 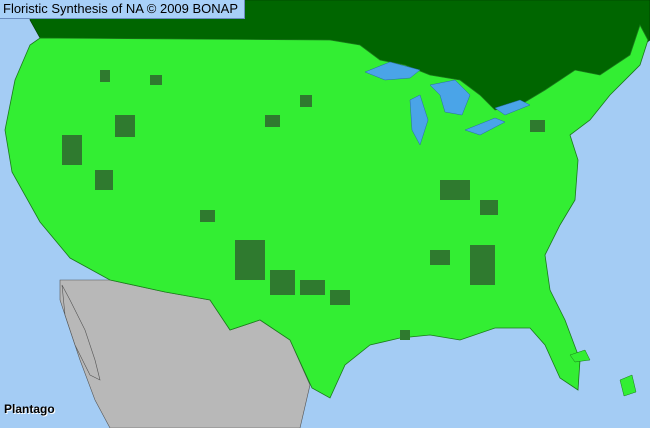 I want to click on caribbean-islands, so click(x=603, y=373).